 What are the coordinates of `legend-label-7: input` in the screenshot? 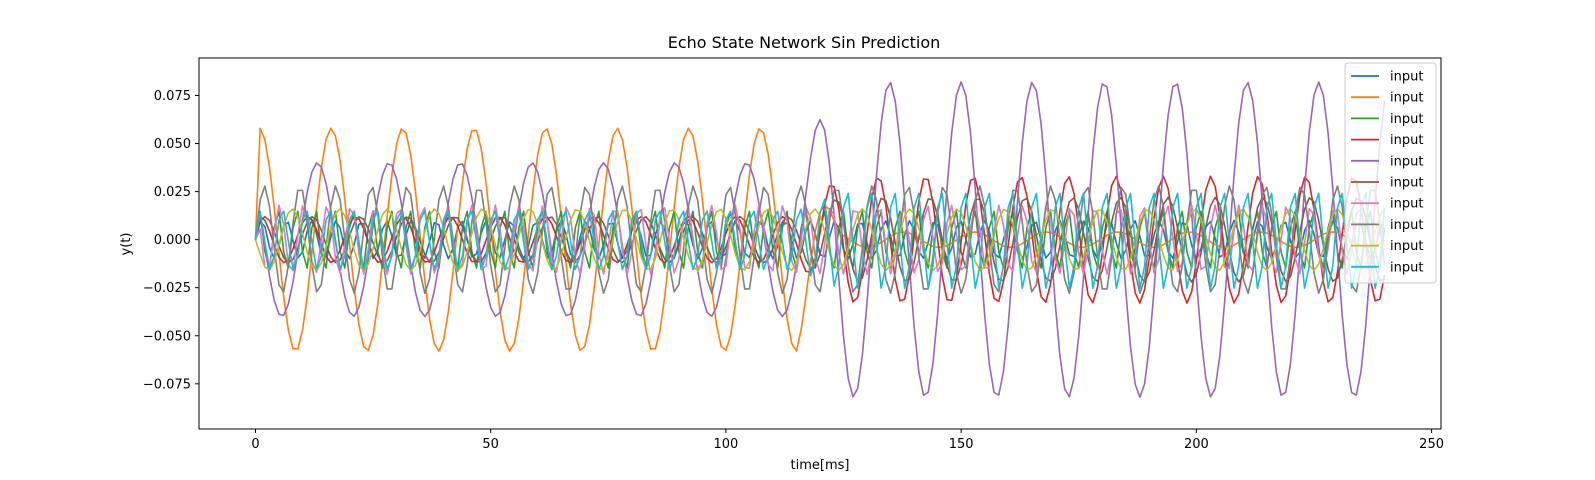 It's located at (1406, 204).